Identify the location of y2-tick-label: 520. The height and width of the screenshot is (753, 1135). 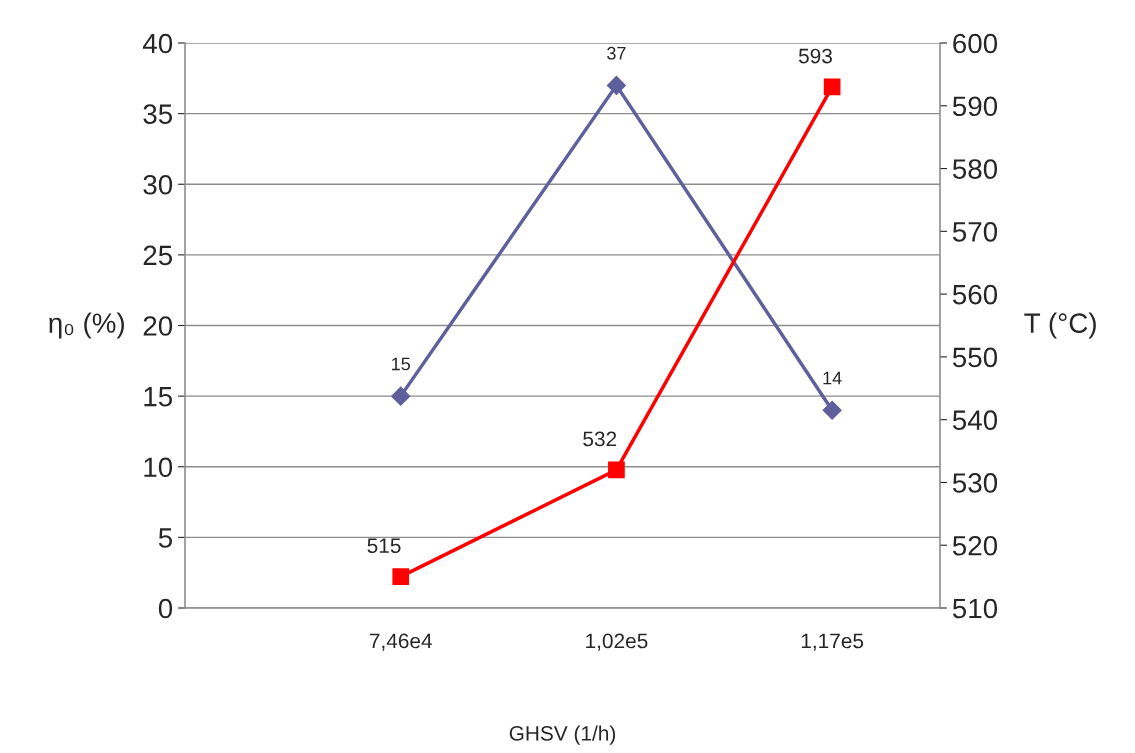
(975, 545).